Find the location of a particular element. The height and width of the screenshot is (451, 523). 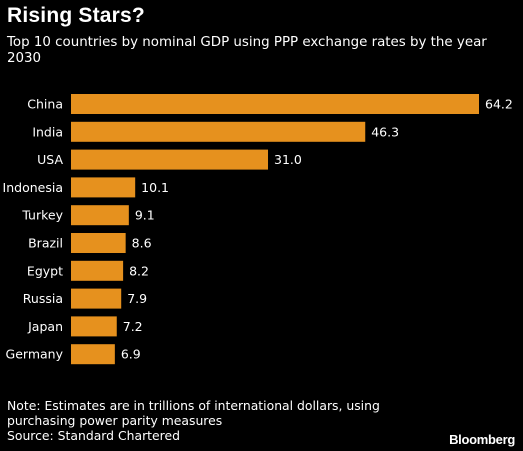

value-label: 46.3 is located at coordinates (385, 131).